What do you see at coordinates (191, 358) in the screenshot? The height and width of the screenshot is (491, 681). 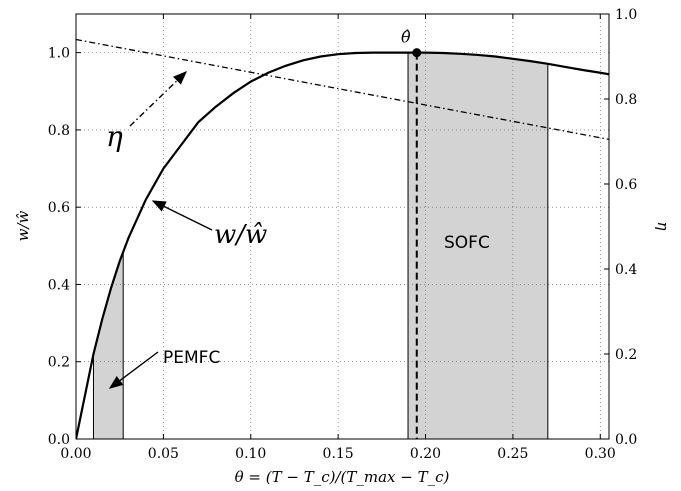 I see `pemfc-label: PEMFC` at bounding box center [191, 358].